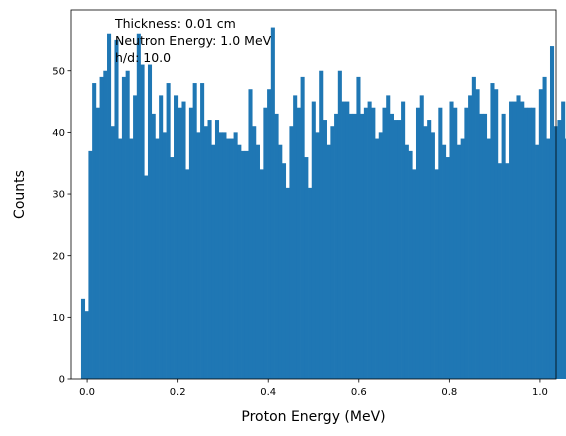 This screenshot has height=436, width=566. Describe the element at coordinates (62, 380) in the screenshot. I see `y-tick-label: 0` at that location.